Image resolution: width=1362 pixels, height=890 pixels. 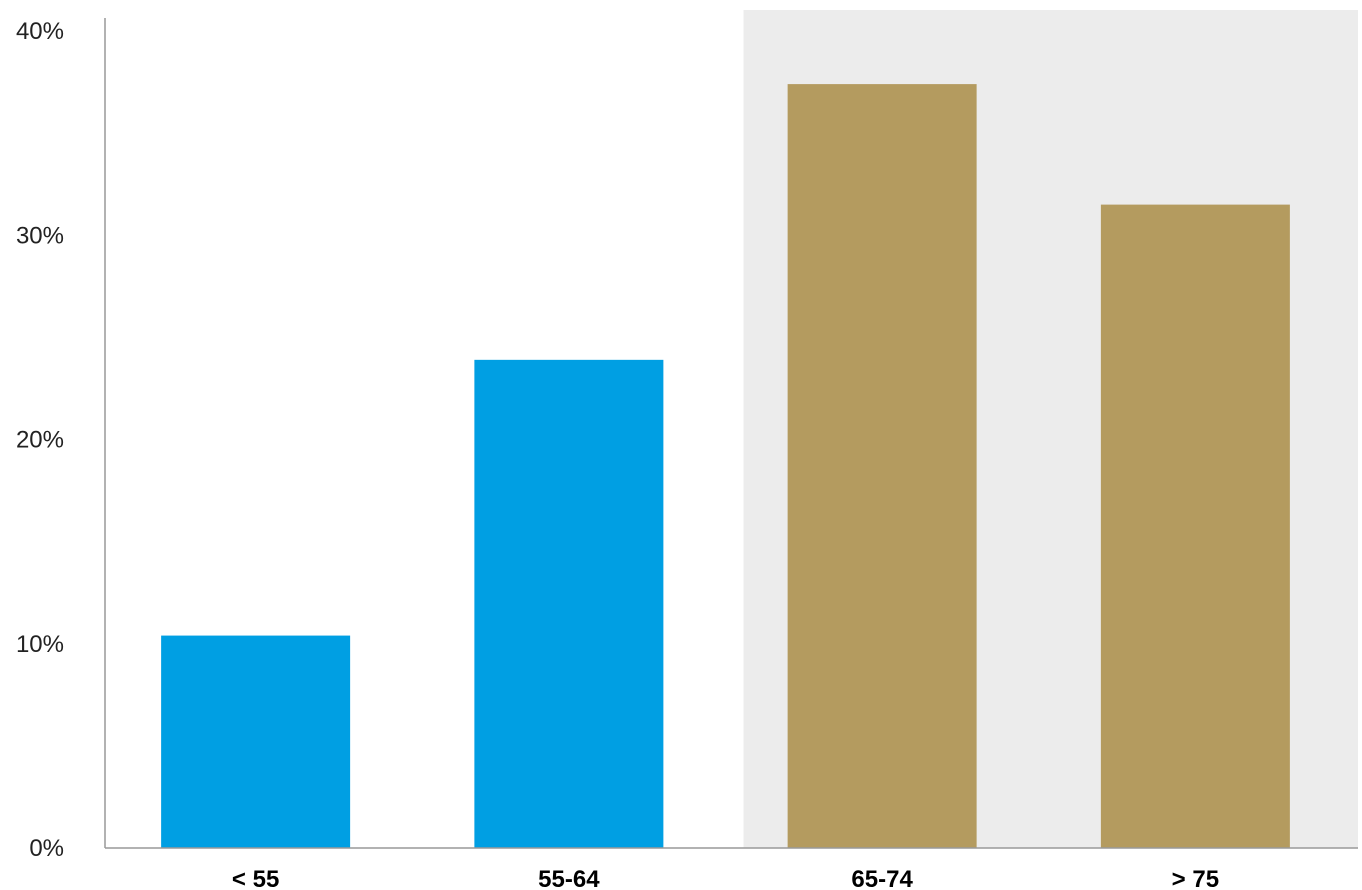 I want to click on x-tick-labels: < 55 55-64 65-74 > 75, so click(x=725, y=878).